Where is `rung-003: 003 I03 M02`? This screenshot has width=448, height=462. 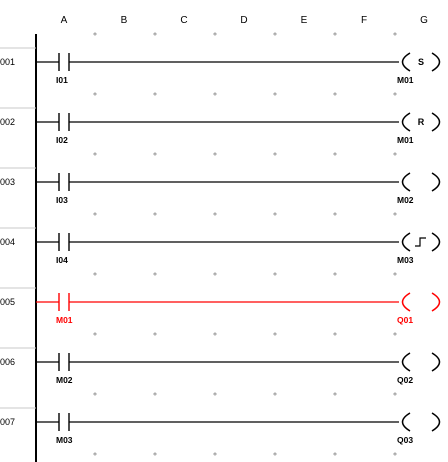
rung-003: 003 I03 M02 is located at coordinates (220, 186).